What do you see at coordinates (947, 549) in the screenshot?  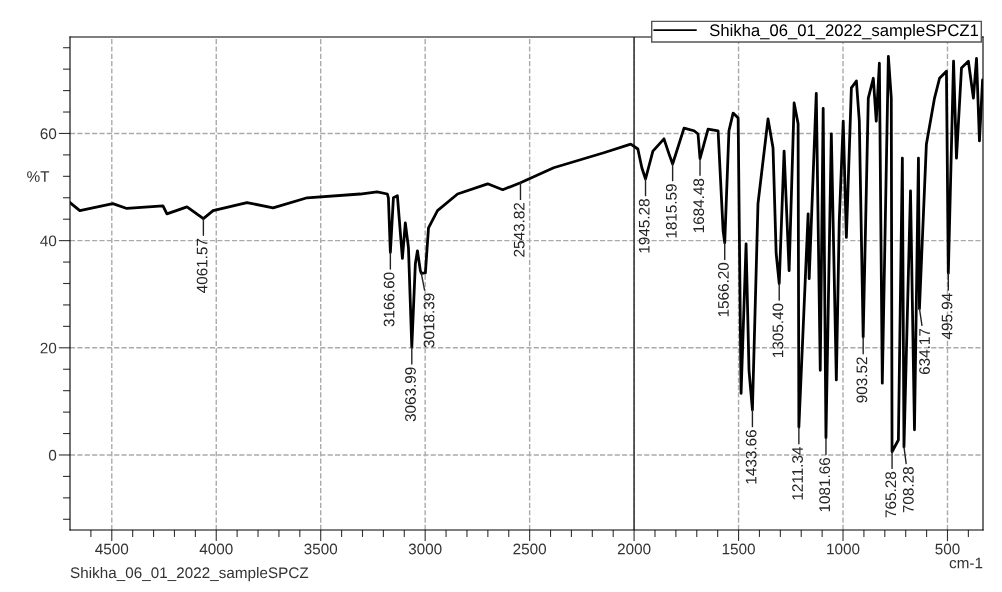 I see `x-tick-label: 500` at bounding box center [947, 549].